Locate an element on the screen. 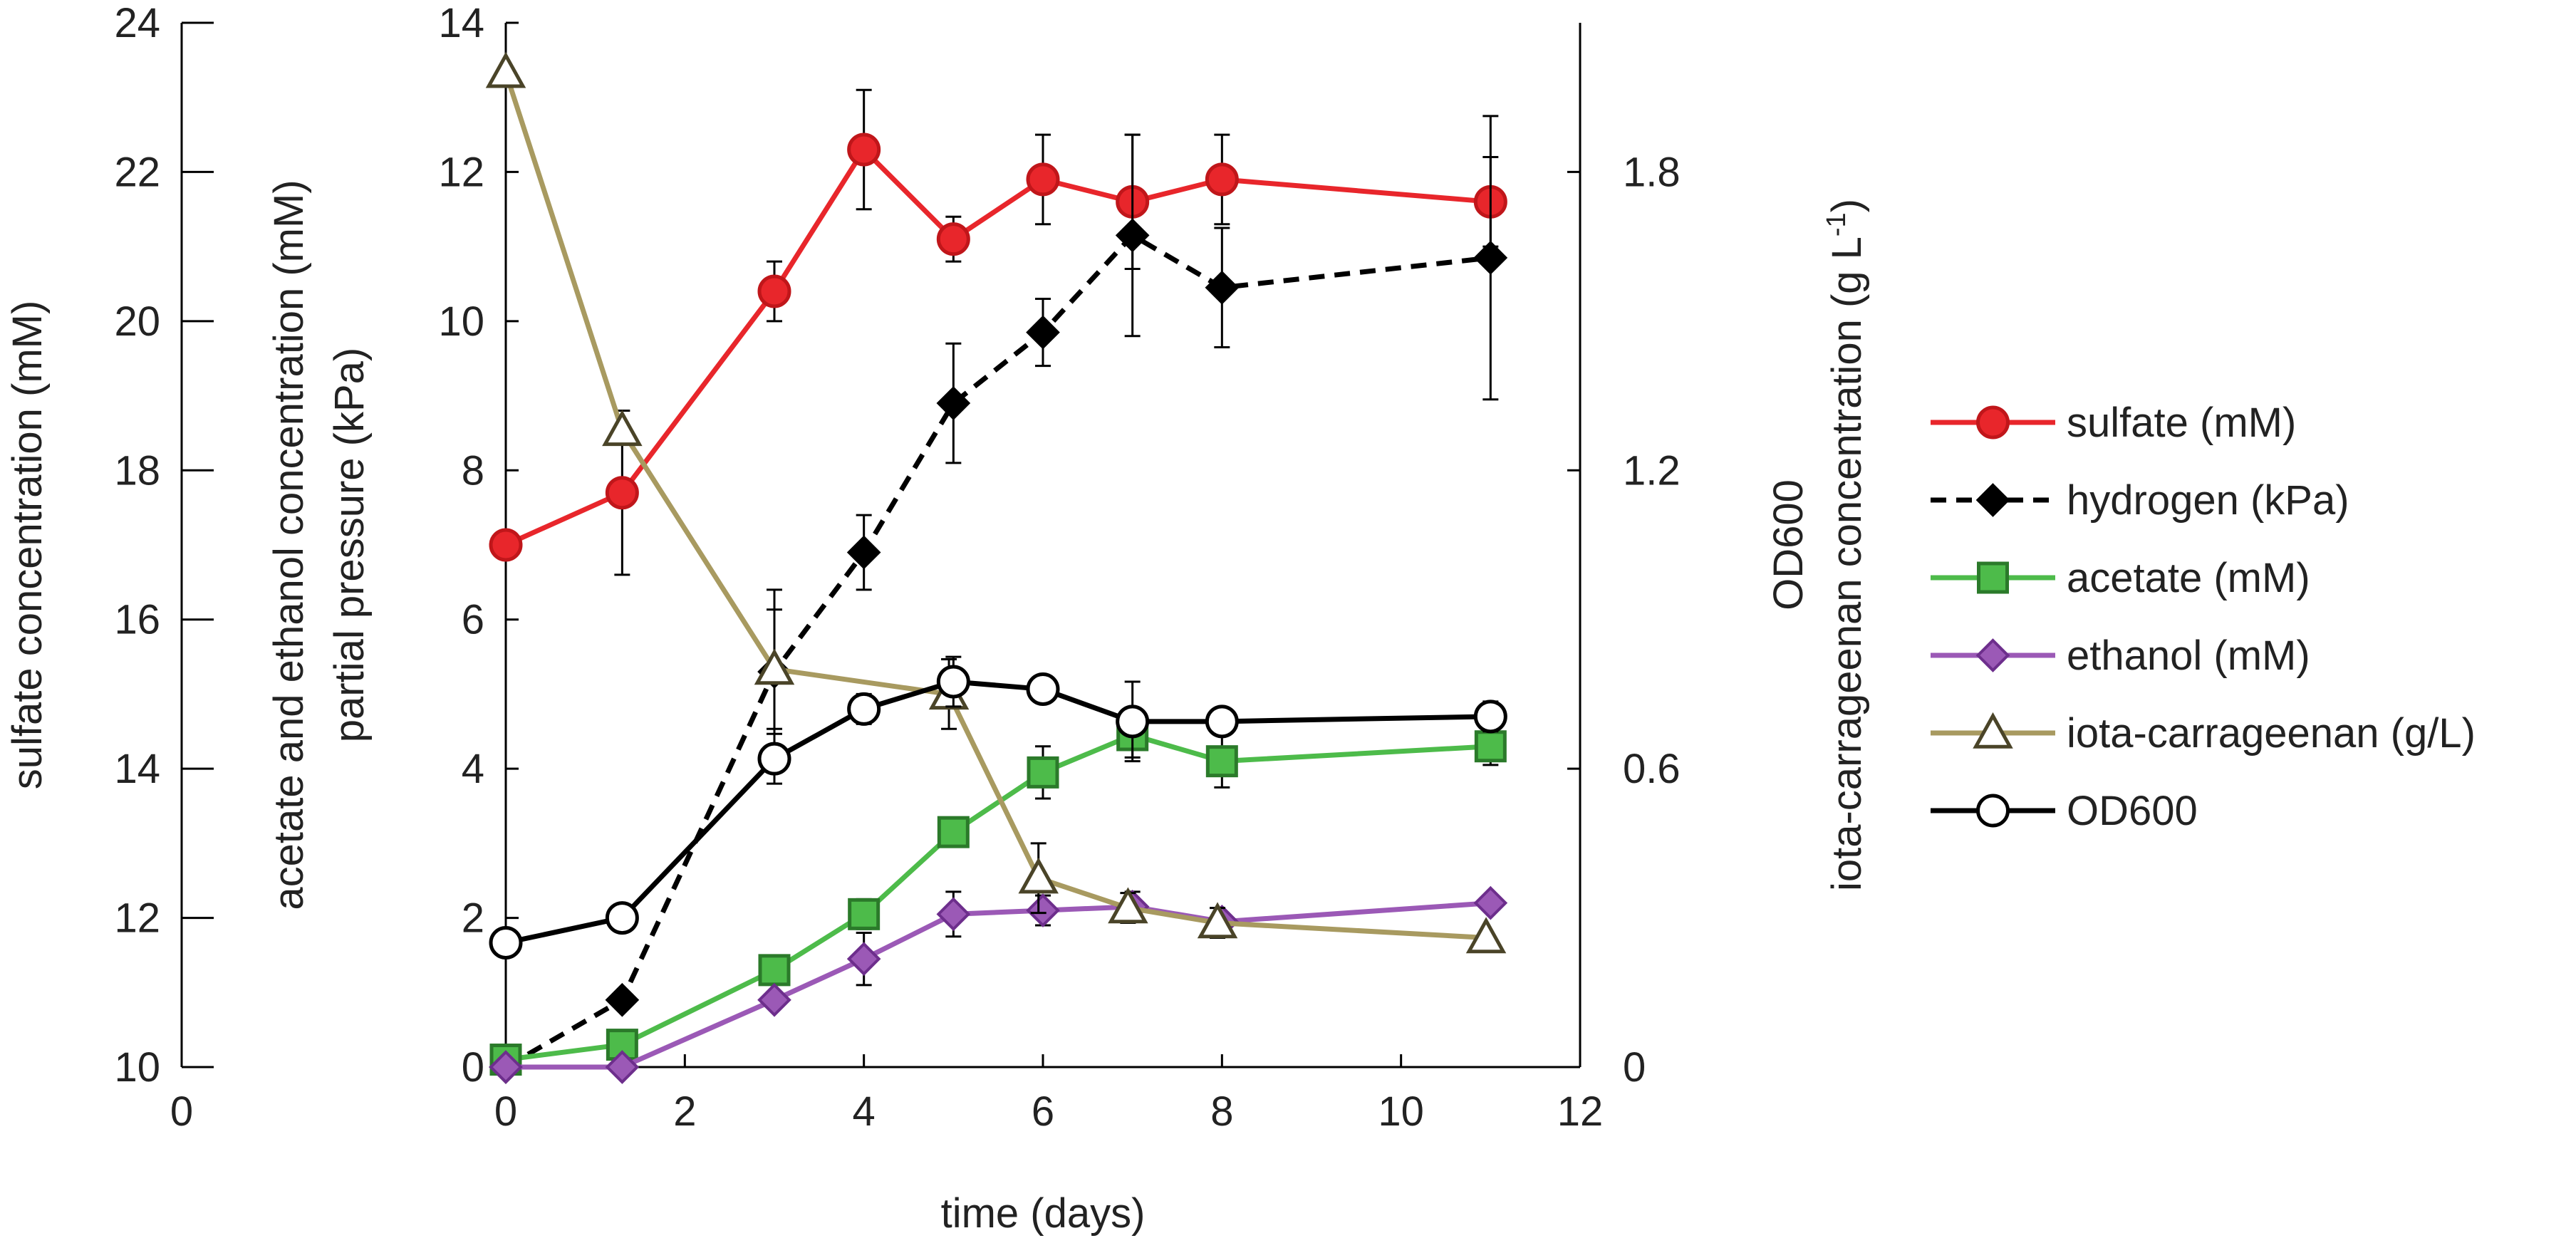  right-y-tick-label: 0 is located at coordinates (1634, 1067).